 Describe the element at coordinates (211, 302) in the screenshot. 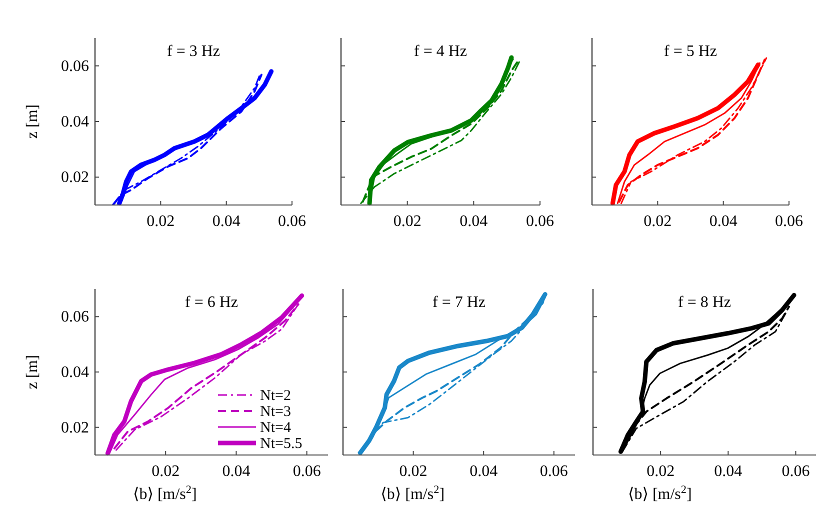

I see `chart-title: f = 6 Hz` at that location.